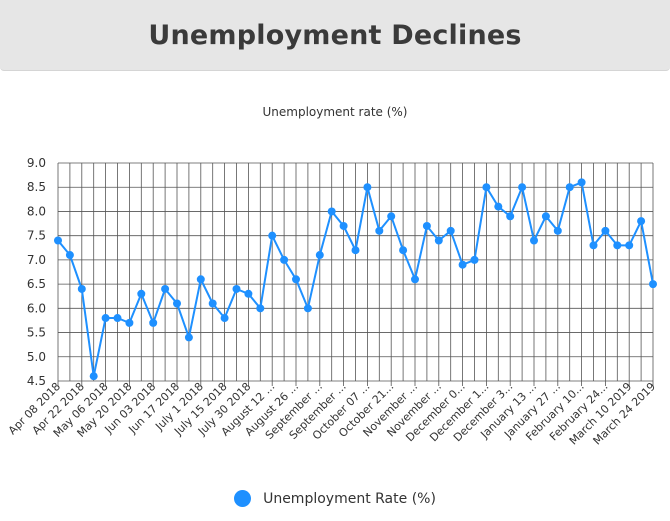 The image size is (670, 521). Describe the element at coordinates (334, 112) in the screenshot. I see `chart-title: Unemployment rate (%)` at that location.